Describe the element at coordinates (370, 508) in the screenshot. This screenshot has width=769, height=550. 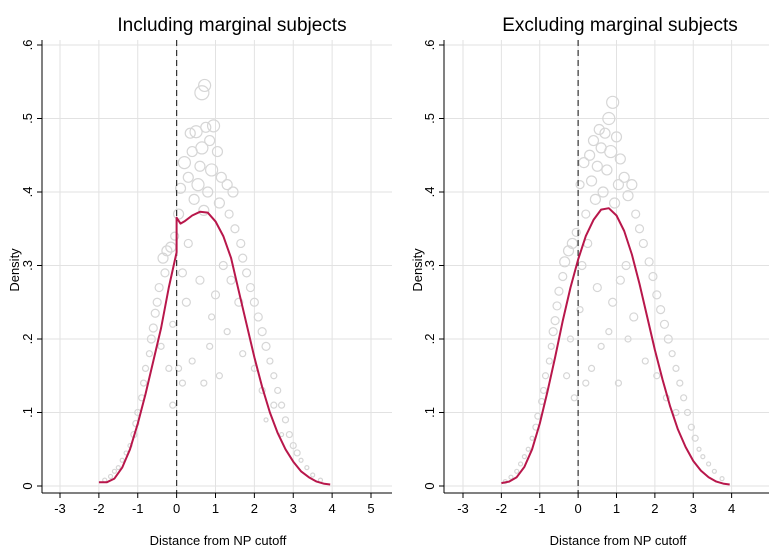
I see `x-tick-label: 5` at that location.